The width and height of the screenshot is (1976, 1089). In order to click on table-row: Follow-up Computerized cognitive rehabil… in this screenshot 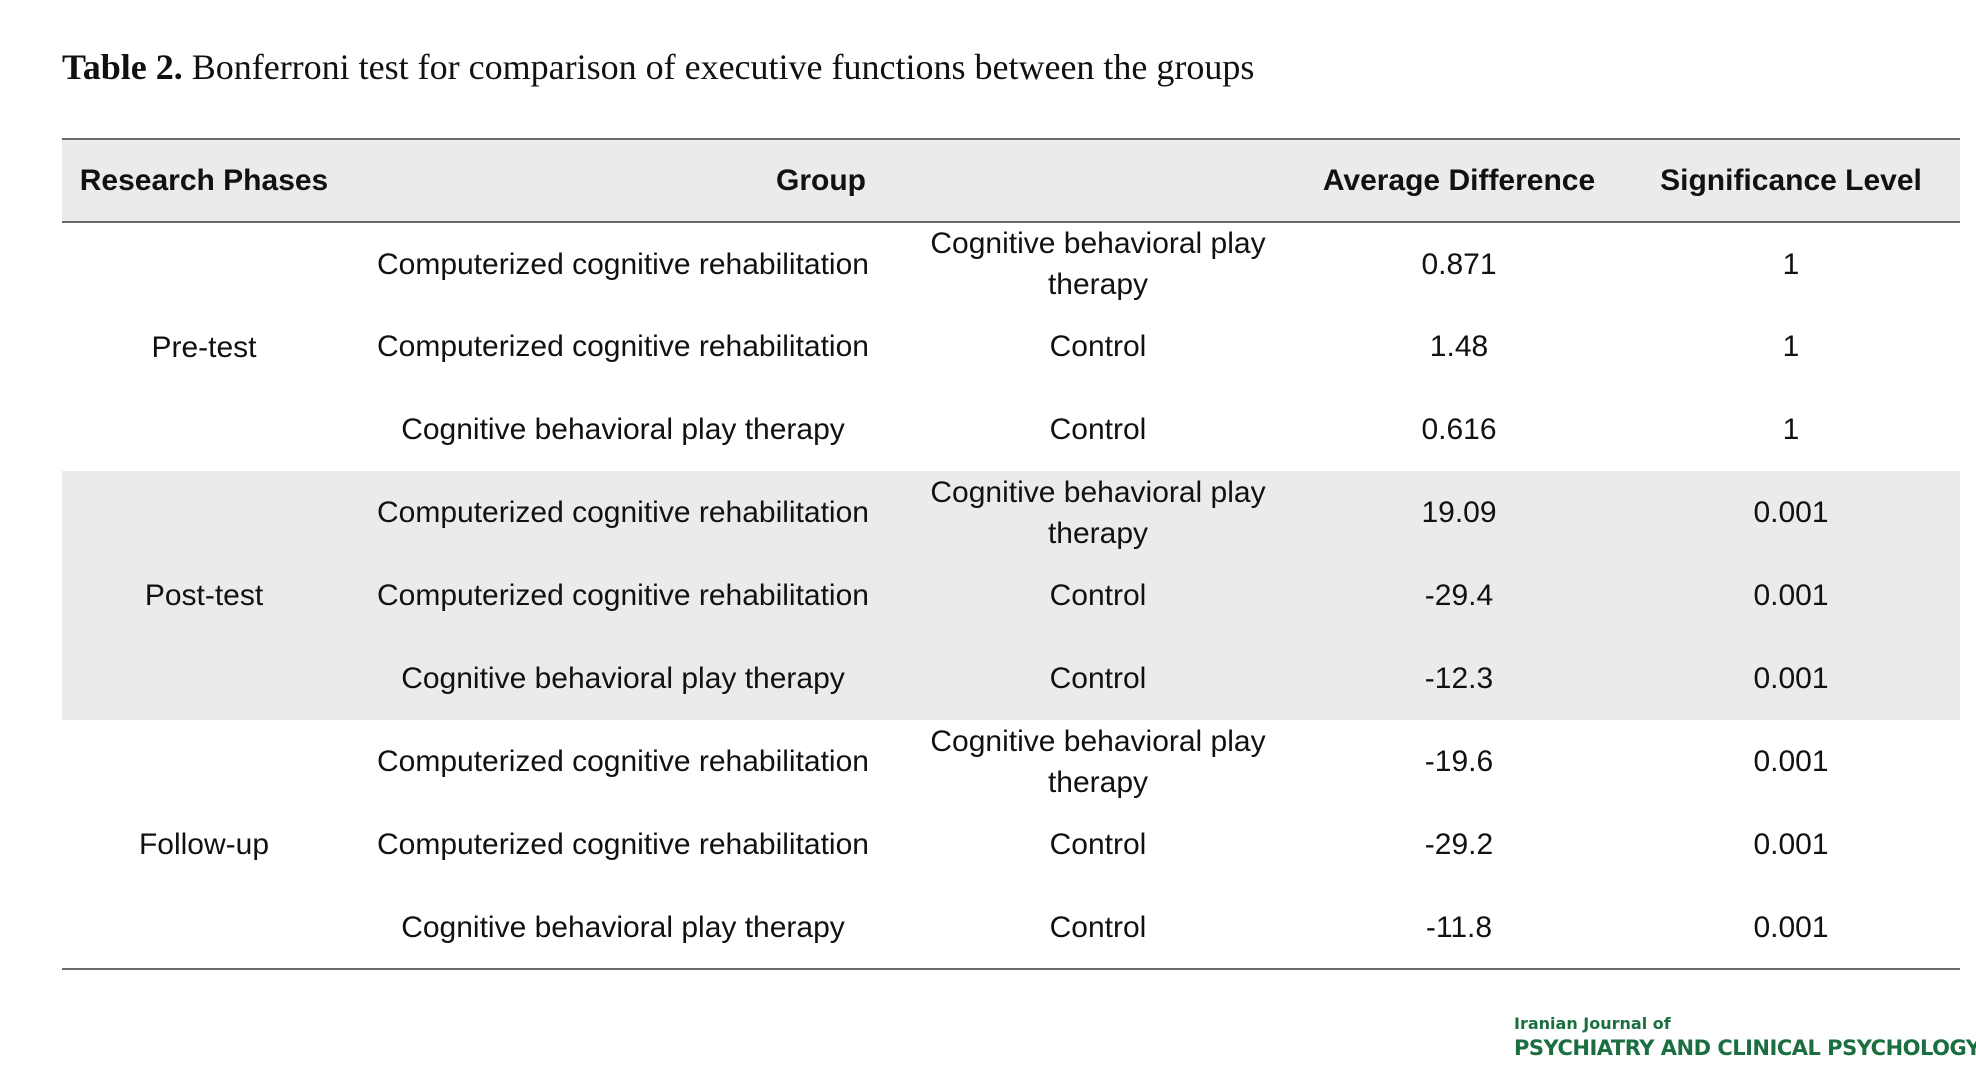, I will do `click(1011, 790)`.